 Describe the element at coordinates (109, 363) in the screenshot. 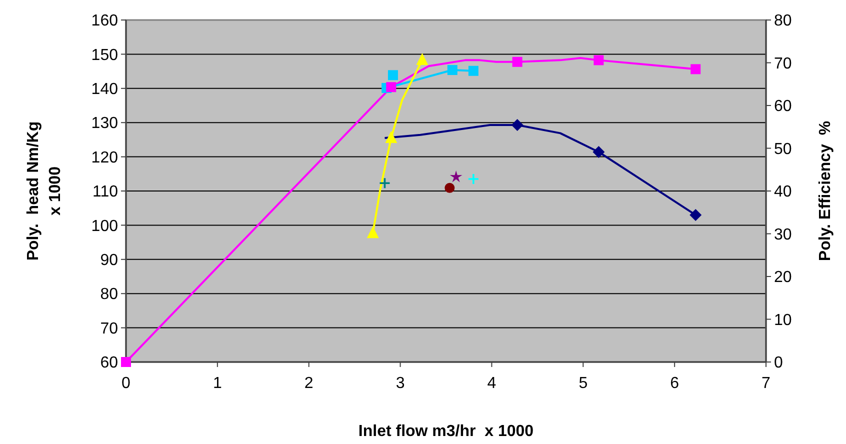

I see `y-tick-label: 60` at that location.